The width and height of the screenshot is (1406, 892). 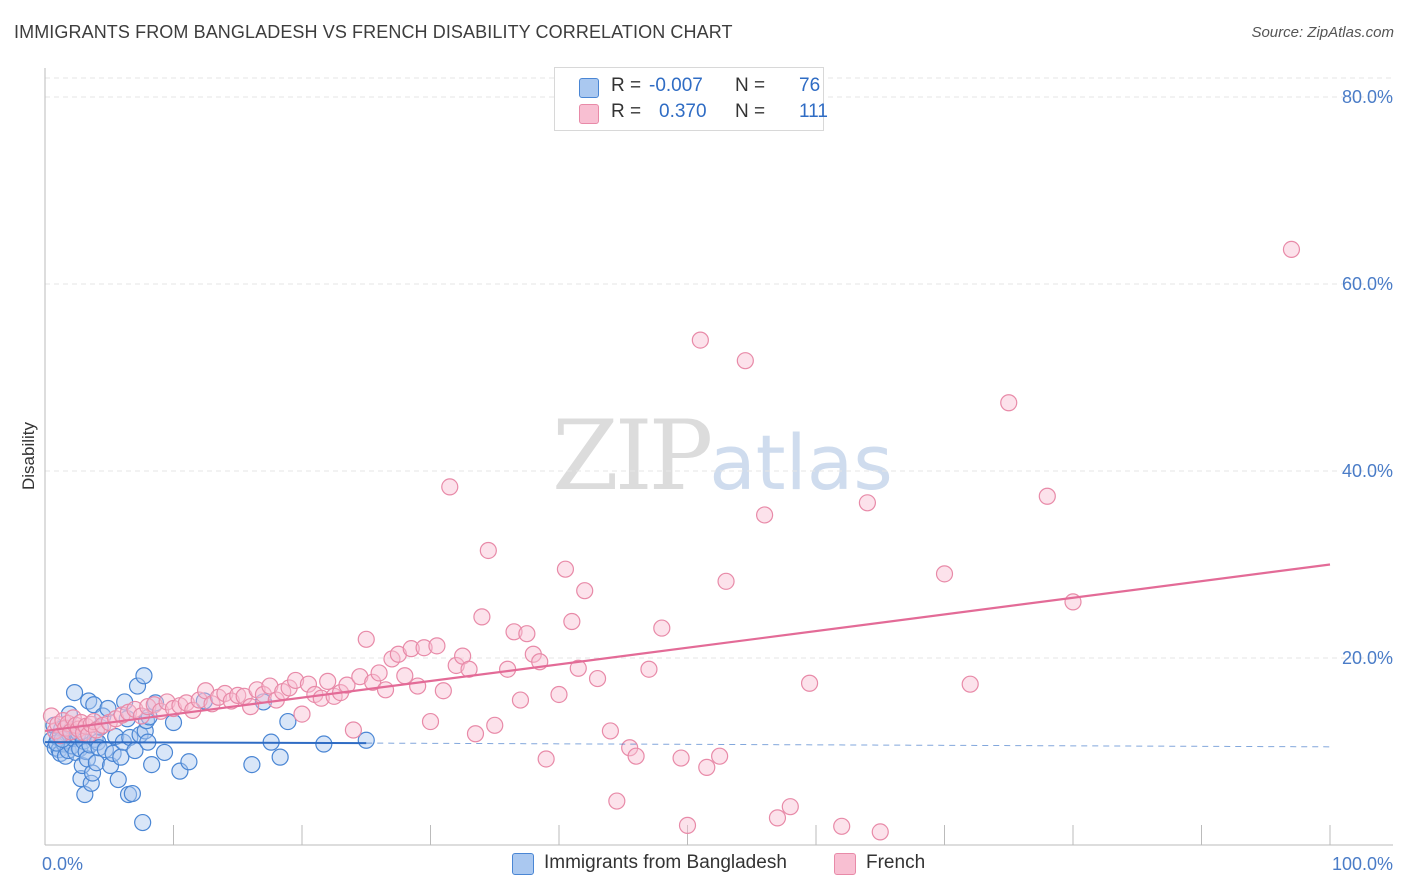 I want to click on watermark: ZIPatlas, so click(x=722, y=456).